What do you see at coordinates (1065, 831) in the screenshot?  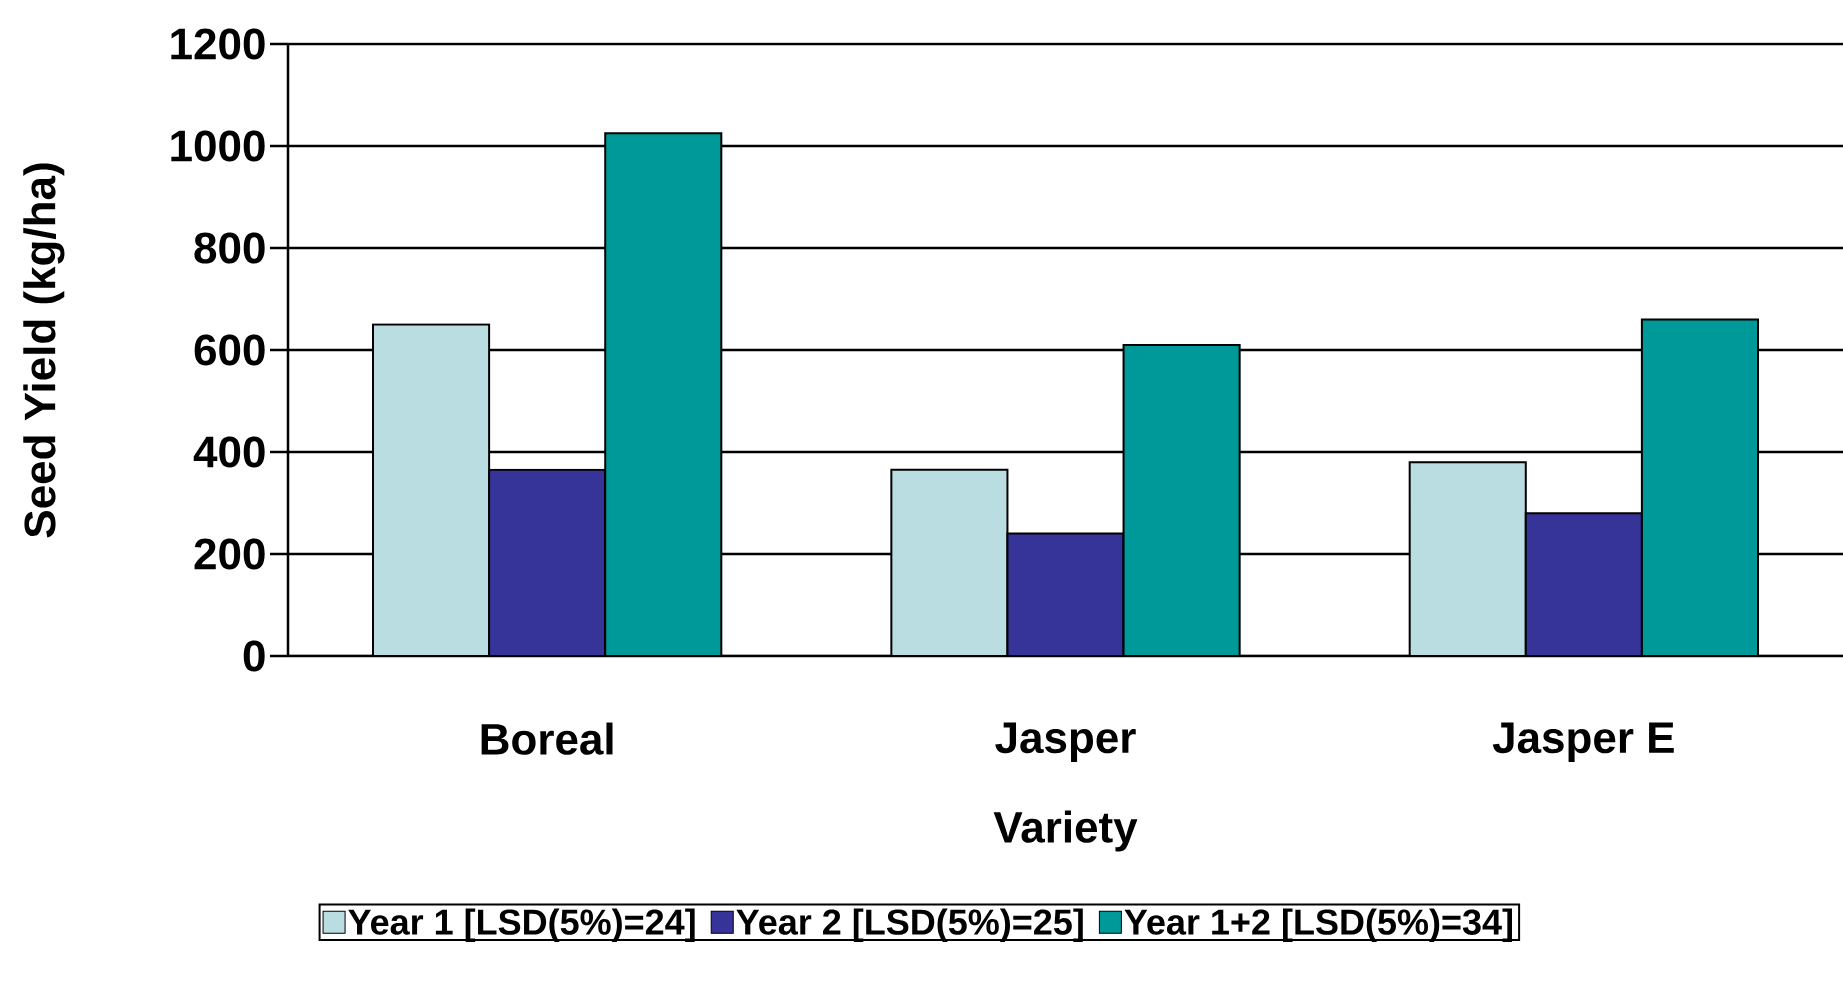 I see `x-axis-title: Variety` at bounding box center [1065, 831].